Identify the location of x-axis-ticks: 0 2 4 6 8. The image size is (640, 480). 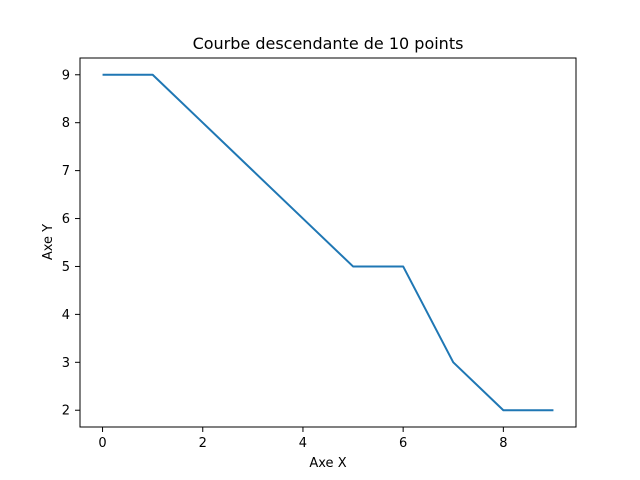
(302, 439).